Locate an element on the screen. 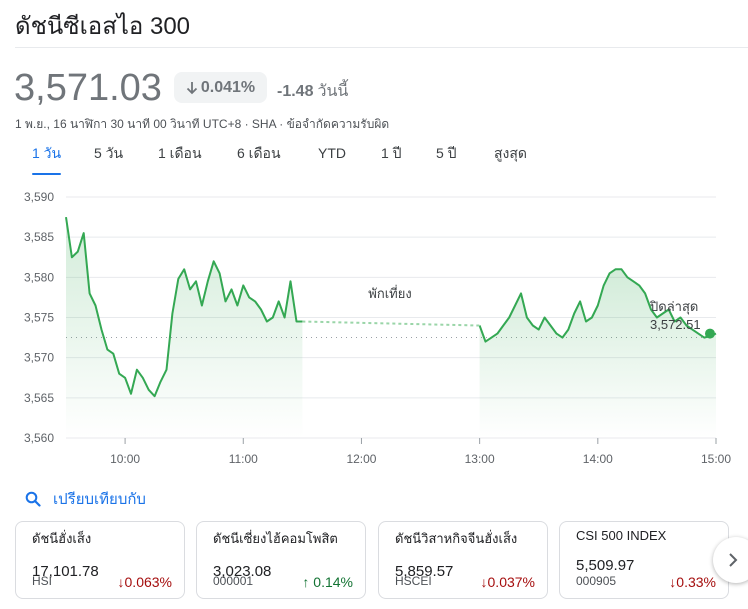 The width and height of the screenshot is (748, 609). card-name: ดัชนีวิสาหกิจจีนฮั่งเส็ง is located at coordinates (456, 538).